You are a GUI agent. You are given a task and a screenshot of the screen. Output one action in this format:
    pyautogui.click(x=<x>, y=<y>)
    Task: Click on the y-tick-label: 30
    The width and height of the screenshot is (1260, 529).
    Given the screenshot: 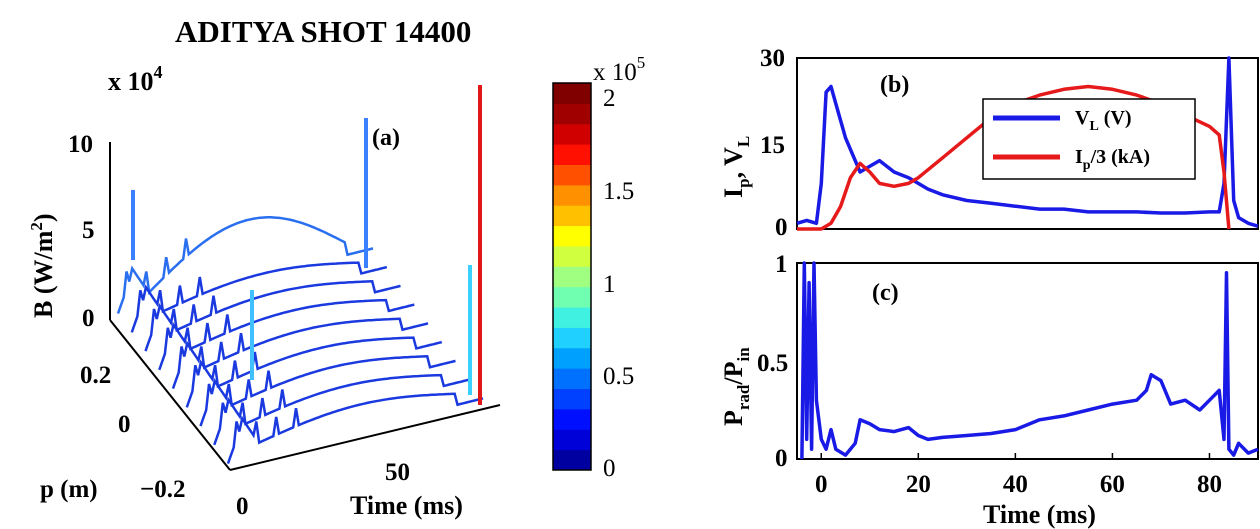 What is the action you would take?
    pyautogui.click(x=772, y=58)
    